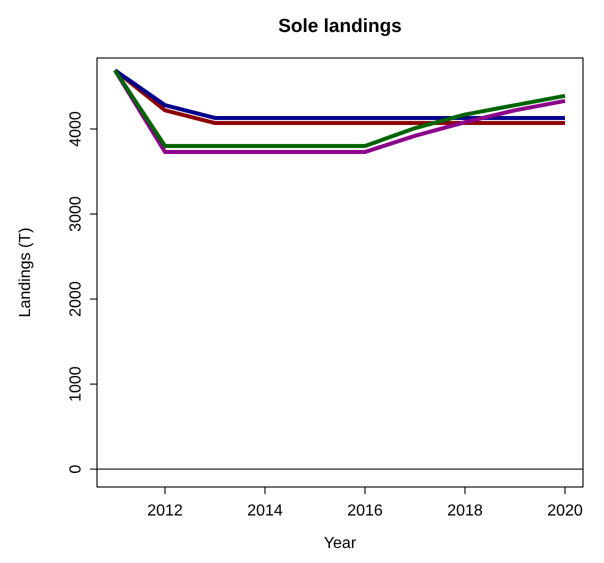  What do you see at coordinates (76, 469) in the screenshot?
I see `y-tick-label: 0` at bounding box center [76, 469].